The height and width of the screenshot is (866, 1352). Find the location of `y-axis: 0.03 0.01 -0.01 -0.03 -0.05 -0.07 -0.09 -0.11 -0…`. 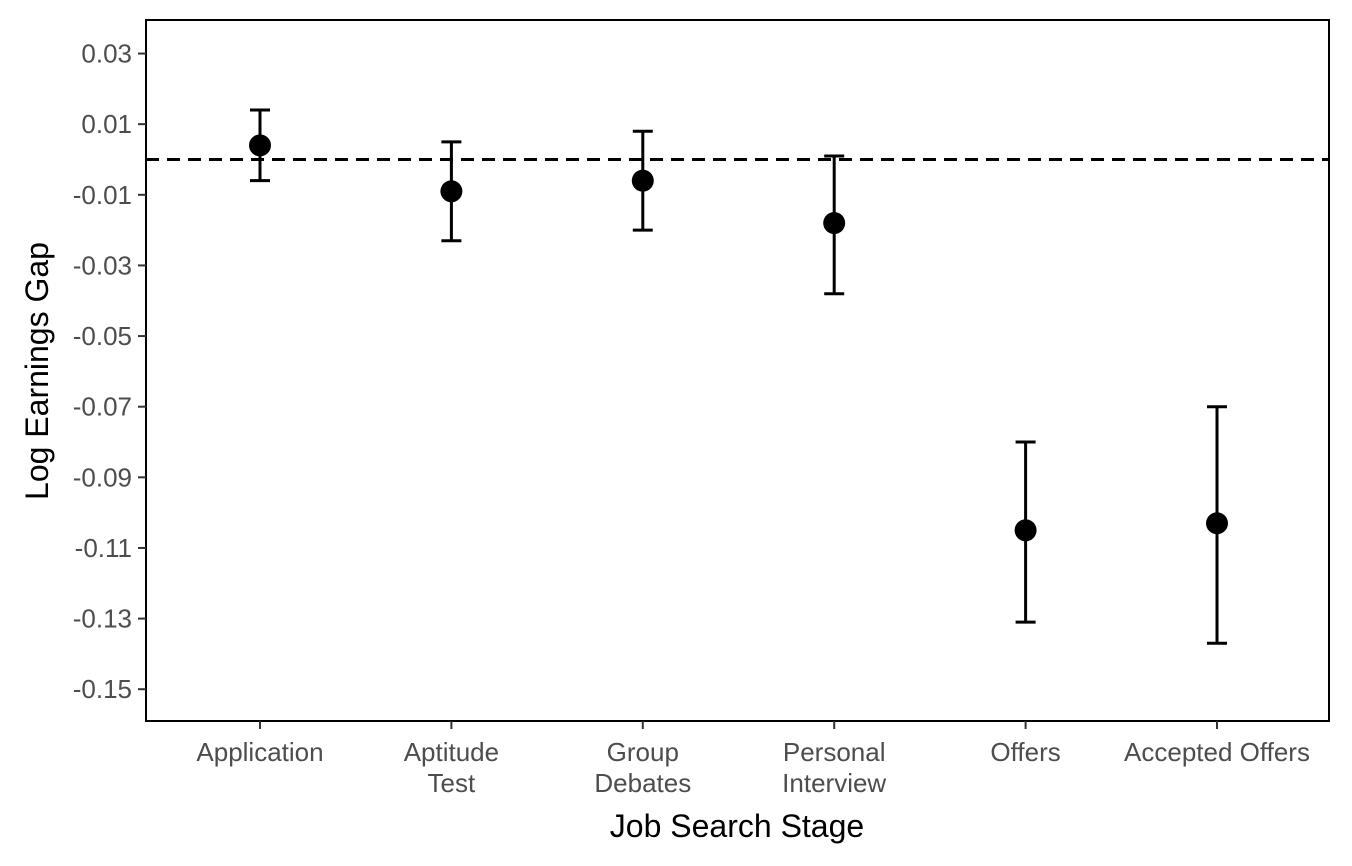

y-axis: 0.03 0.01 -0.01 -0.03 -0.05 -0.07 -0.09 -0.11 -0… is located at coordinates (109, 371).